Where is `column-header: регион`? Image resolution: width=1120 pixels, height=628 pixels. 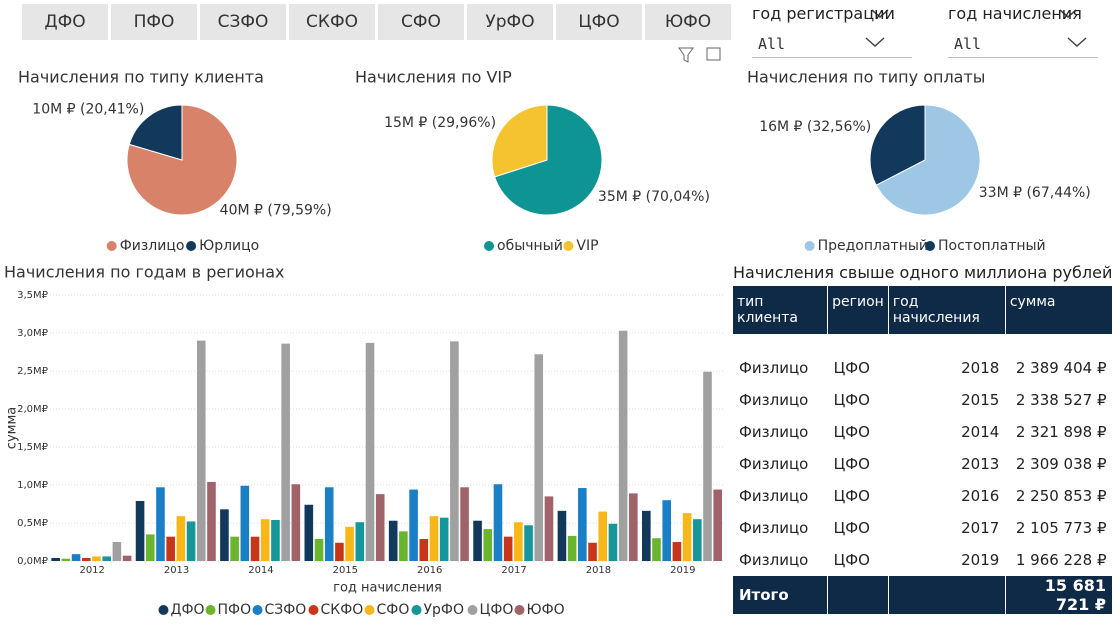 column-header: регион is located at coordinates (858, 314).